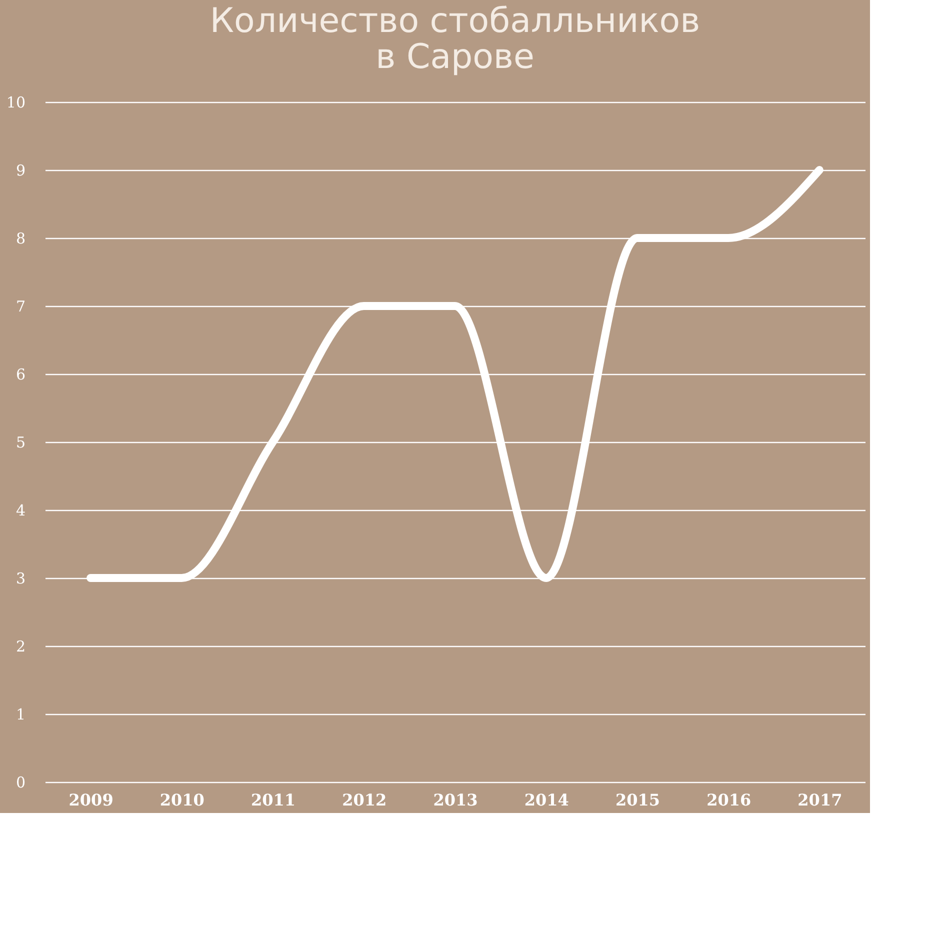 The height and width of the screenshot is (930, 930). What do you see at coordinates (91, 800) in the screenshot?
I see `x-tick-label: 2009` at bounding box center [91, 800].